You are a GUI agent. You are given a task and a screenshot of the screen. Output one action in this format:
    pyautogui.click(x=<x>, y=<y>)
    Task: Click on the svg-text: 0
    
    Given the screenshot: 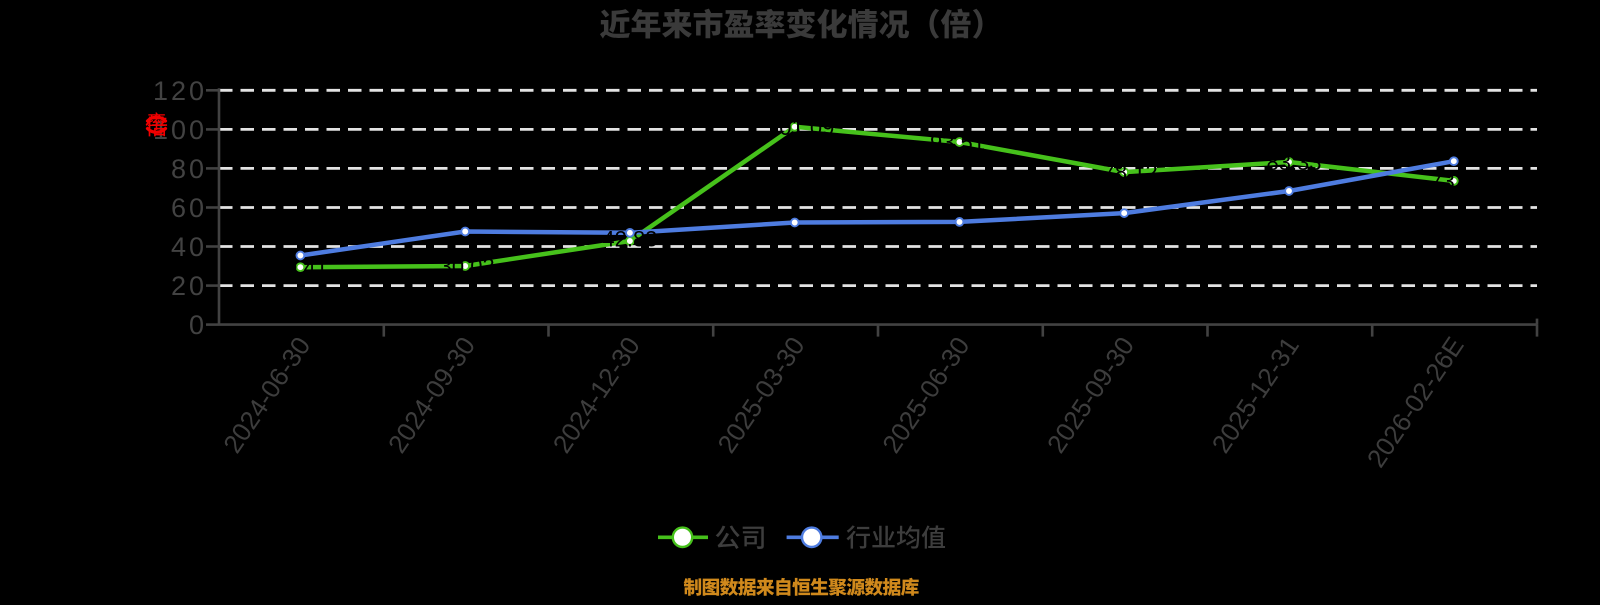 What is the action you would take?
    pyautogui.click(x=198, y=325)
    